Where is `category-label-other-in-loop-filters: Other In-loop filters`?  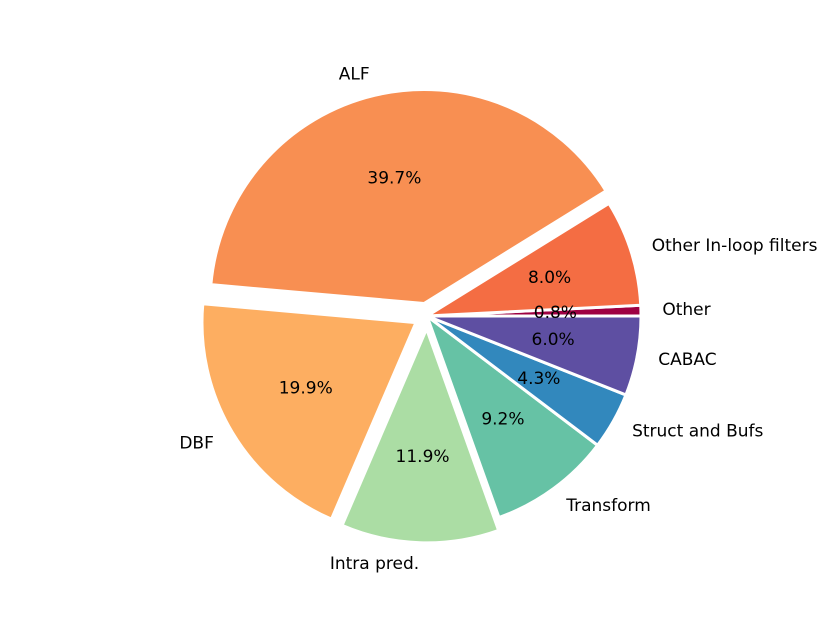 category-label-other-in-loop-filters: Other In-loop filters is located at coordinates (735, 246).